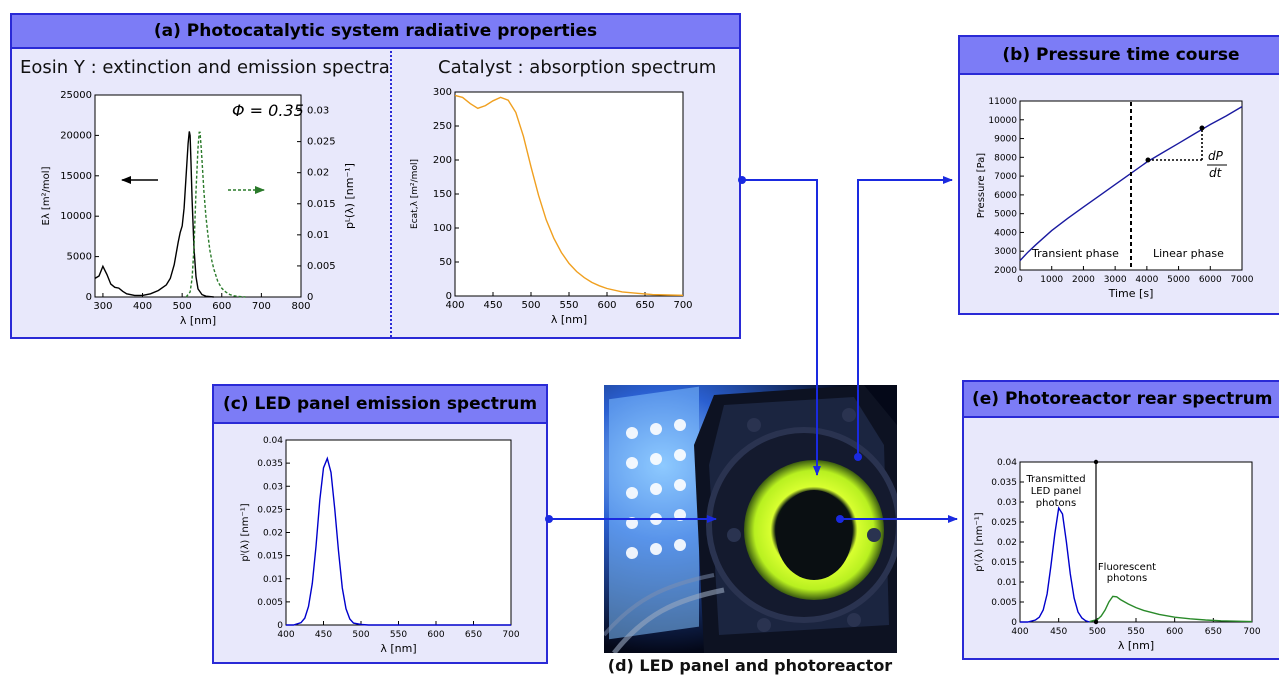 This screenshot has height=676, width=1279. I want to click on led-ytick-label: 0.005, so click(270, 603).